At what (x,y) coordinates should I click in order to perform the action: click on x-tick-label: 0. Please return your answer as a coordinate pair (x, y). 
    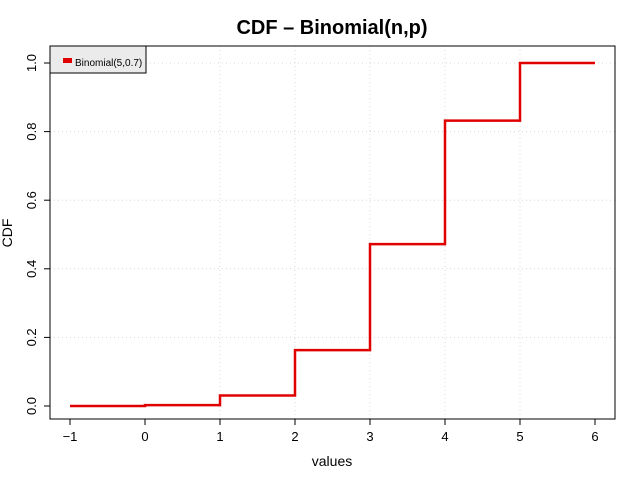
    Looking at the image, I should click on (144, 436).